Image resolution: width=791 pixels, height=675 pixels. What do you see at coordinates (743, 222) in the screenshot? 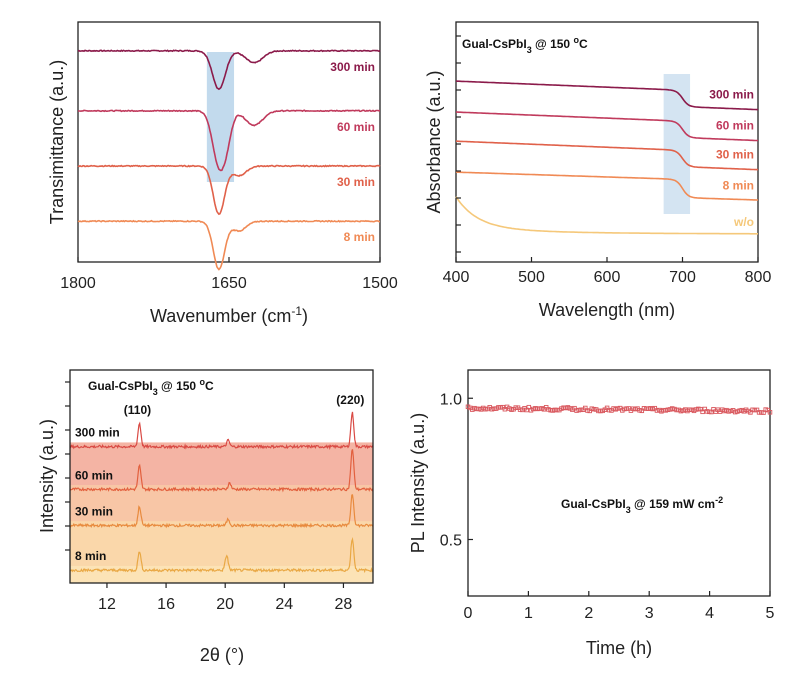
I see `absorbance-series-label-4: w/o` at bounding box center [743, 222].